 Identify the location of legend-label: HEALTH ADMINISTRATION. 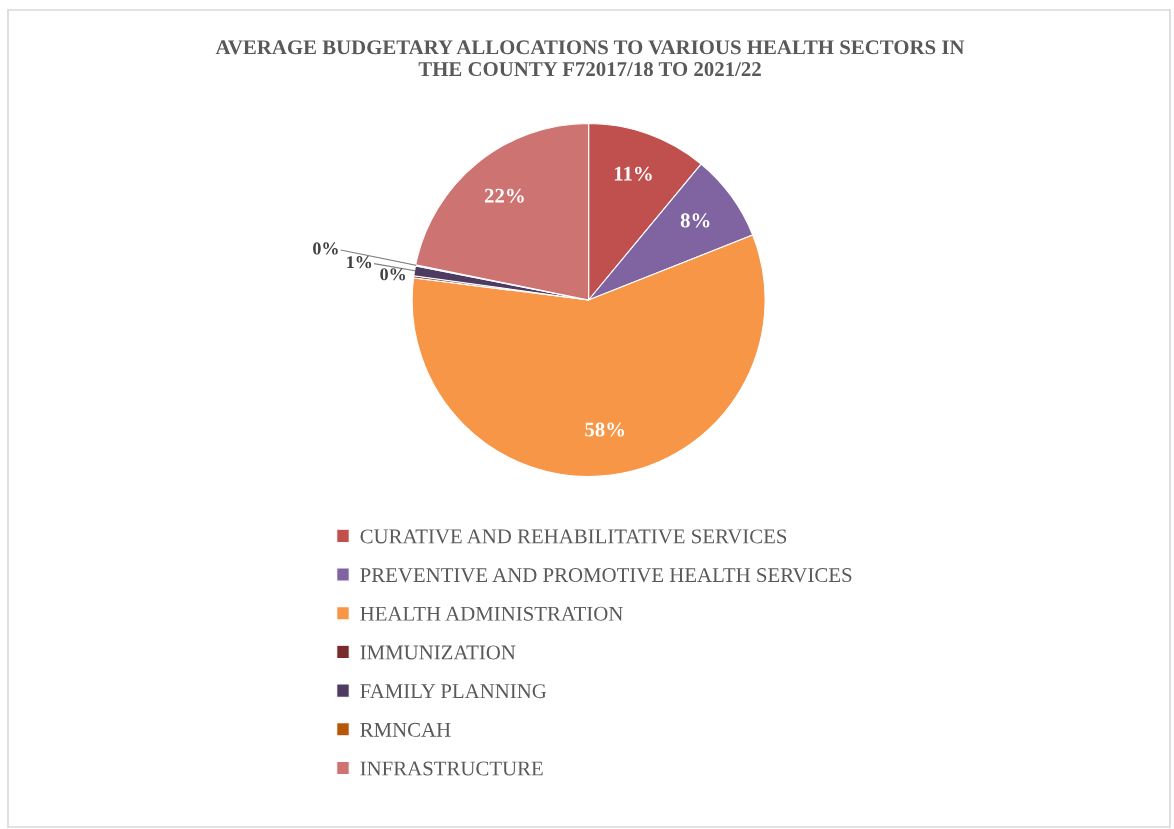
(491, 613).